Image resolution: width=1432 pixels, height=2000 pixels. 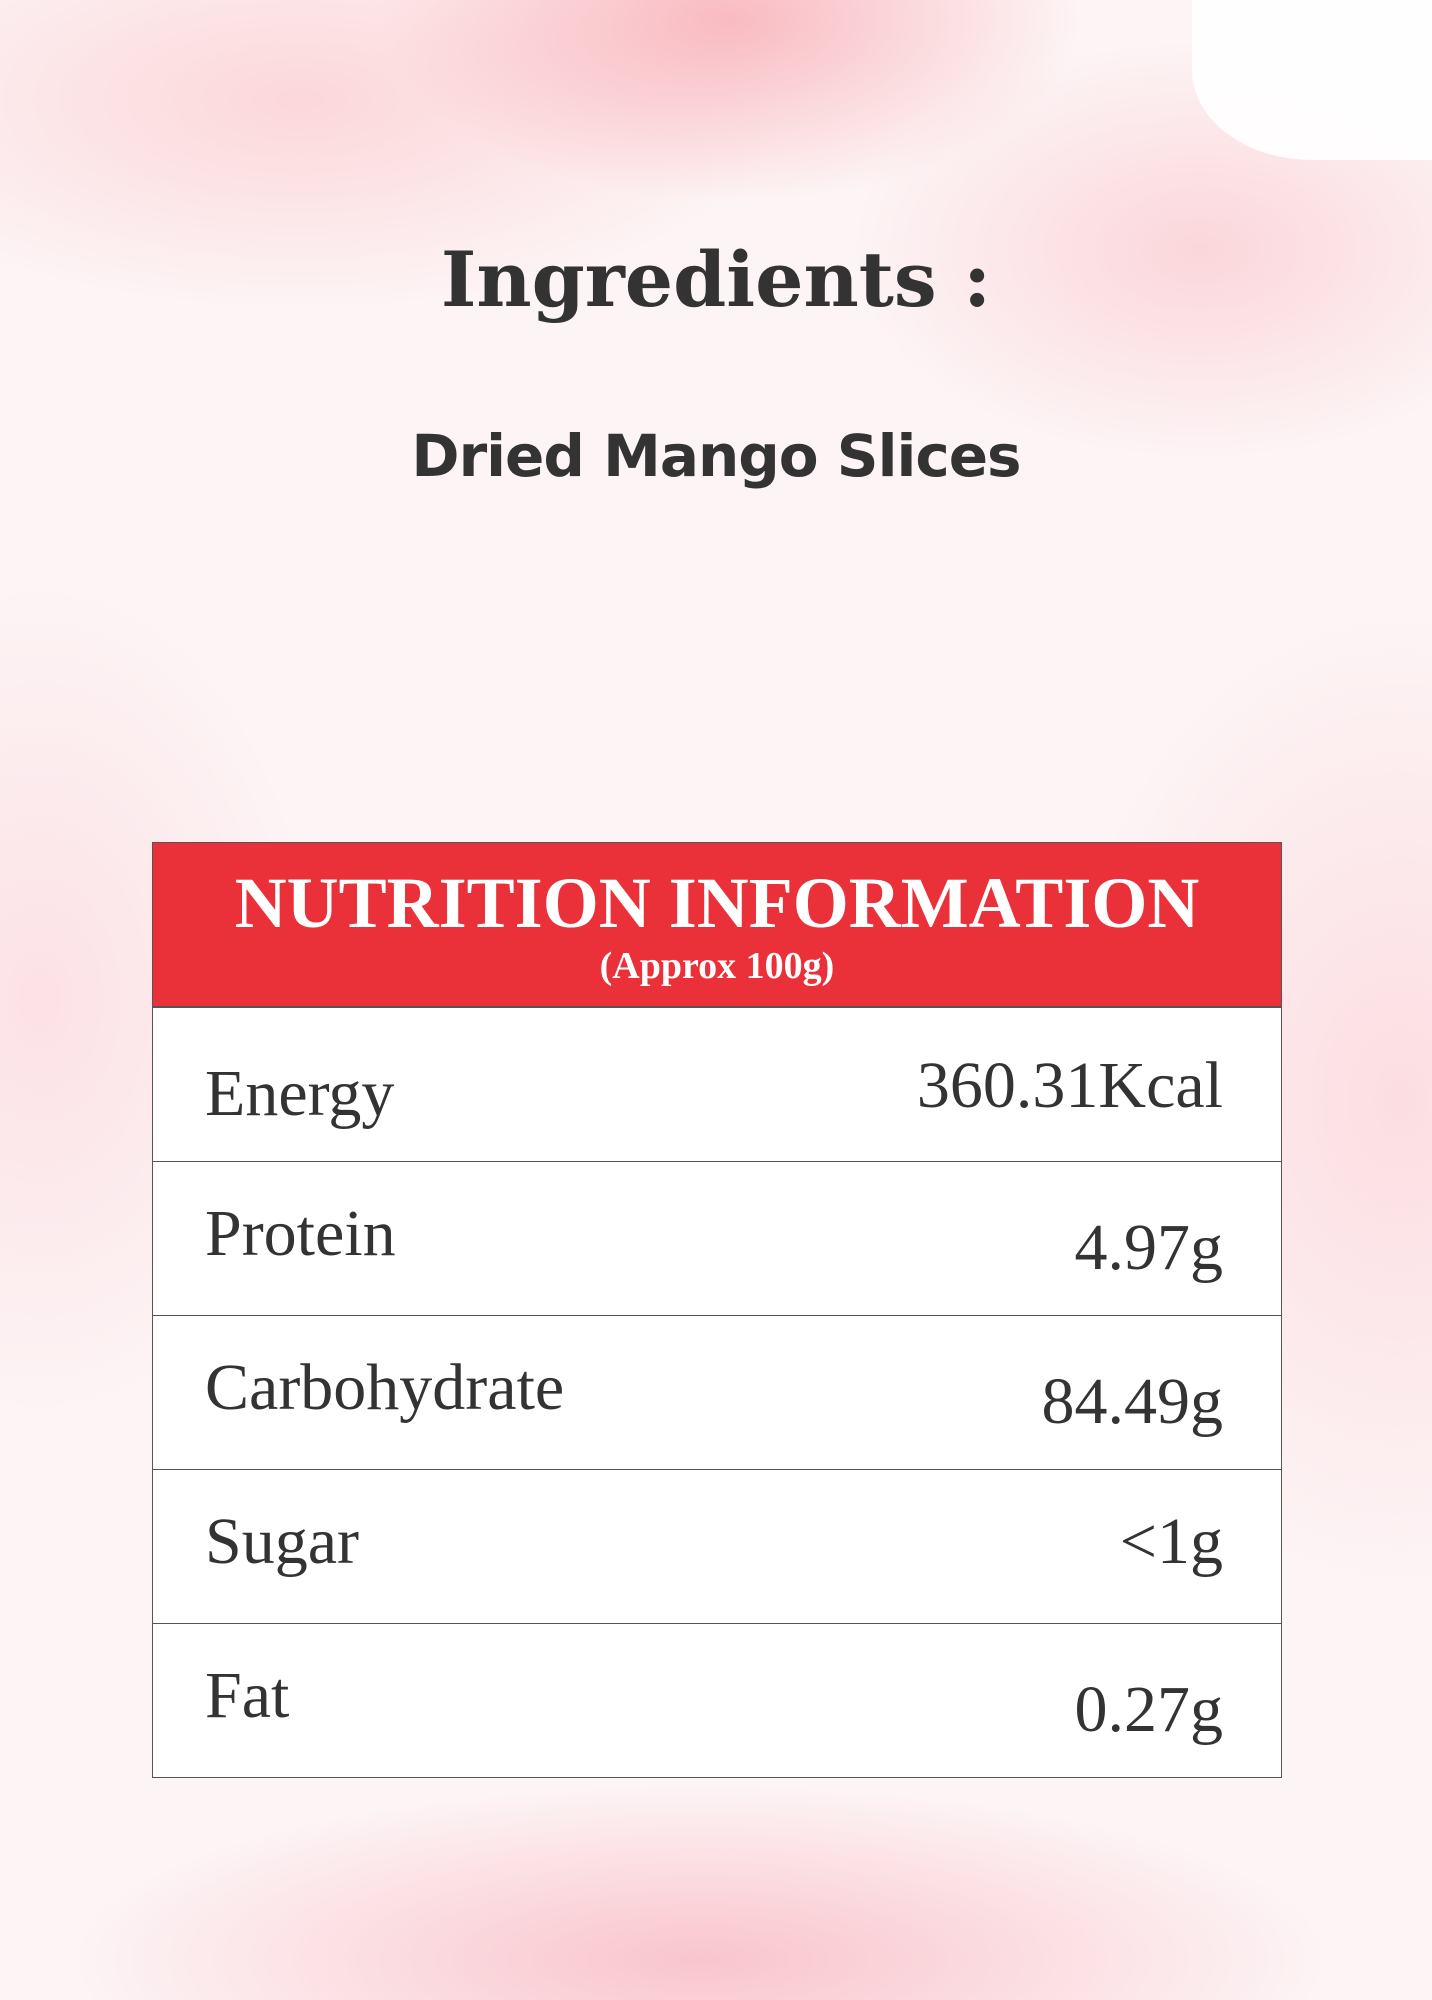 What do you see at coordinates (282, 1541) in the screenshot?
I see `row-label: Sugar` at bounding box center [282, 1541].